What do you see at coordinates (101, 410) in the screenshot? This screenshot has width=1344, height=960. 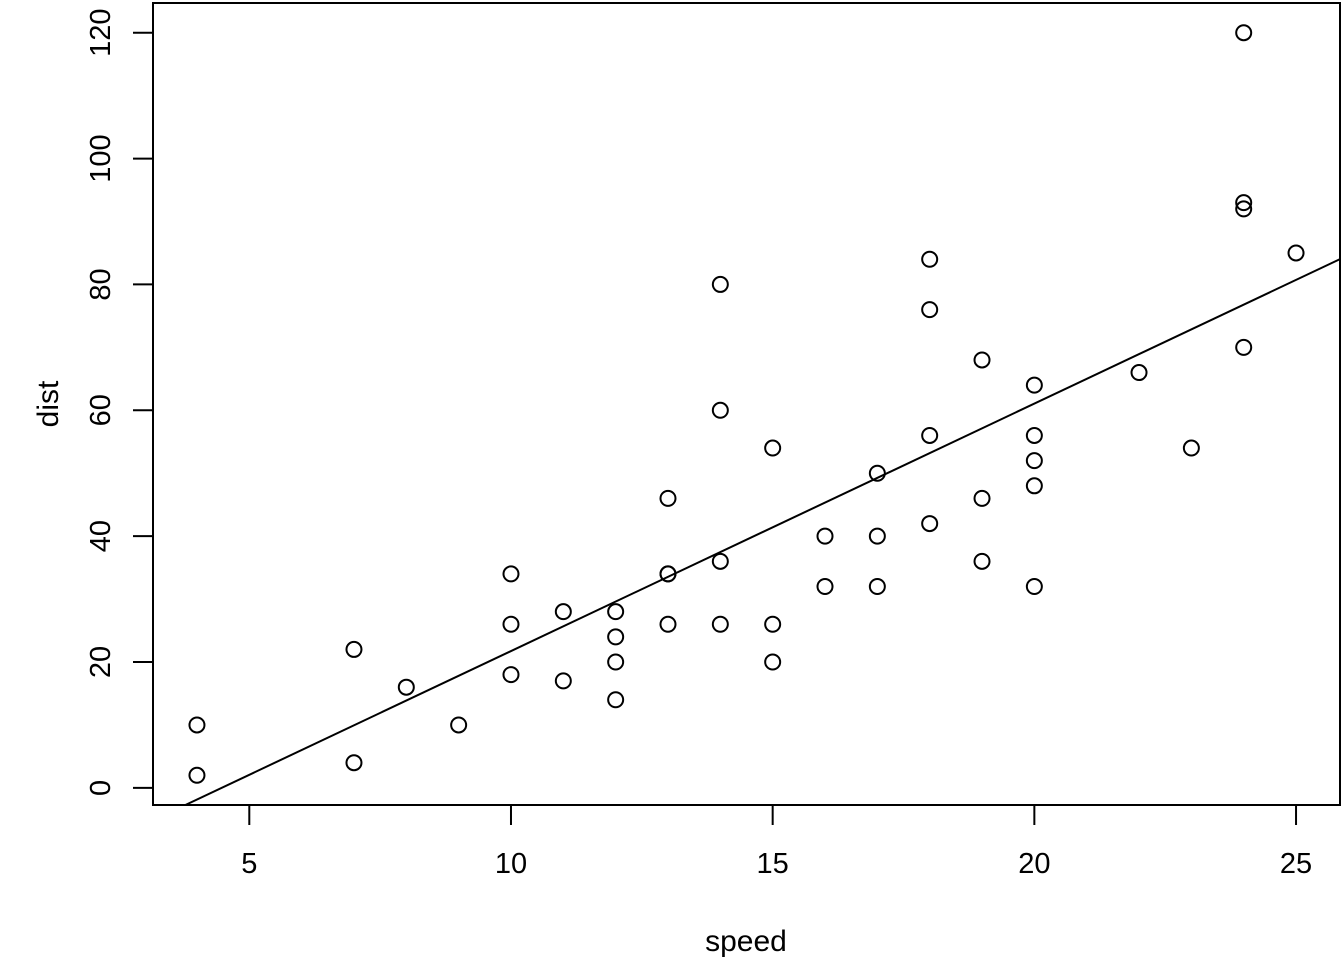 I see `y-tick-label: 60` at bounding box center [101, 410].